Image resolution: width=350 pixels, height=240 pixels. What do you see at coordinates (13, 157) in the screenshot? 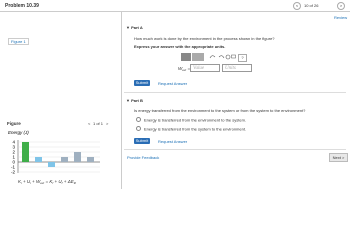
I see `y-tick-label: 1` at bounding box center [13, 157].